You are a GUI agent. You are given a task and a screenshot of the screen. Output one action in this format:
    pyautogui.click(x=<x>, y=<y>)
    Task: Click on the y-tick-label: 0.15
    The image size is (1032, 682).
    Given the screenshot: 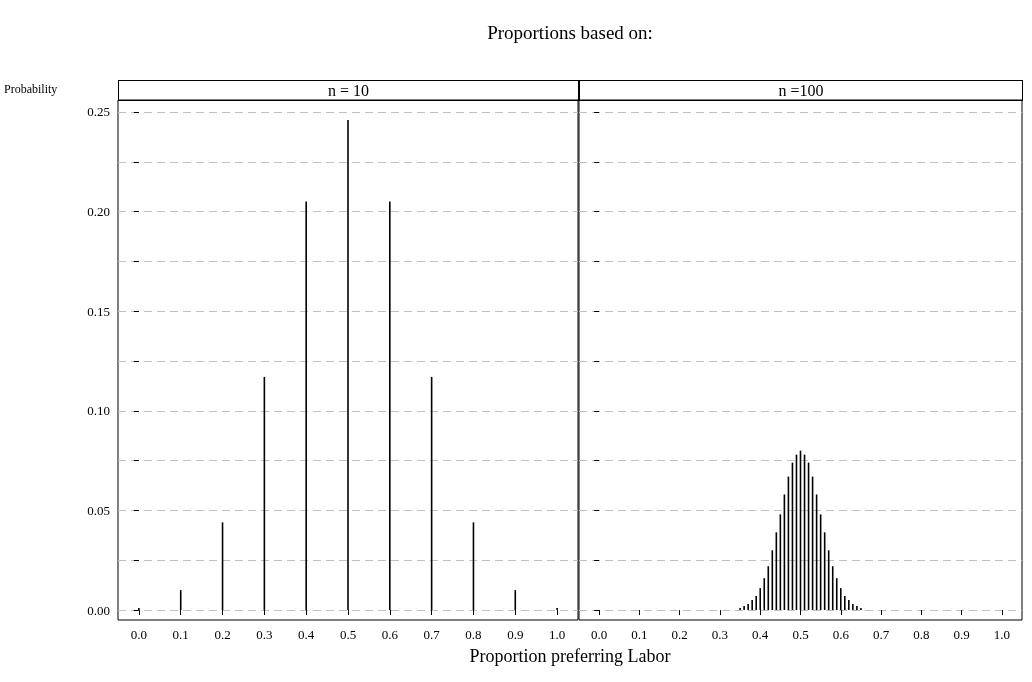 What is the action you would take?
    pyautogui.click(x=98, y=311)
    